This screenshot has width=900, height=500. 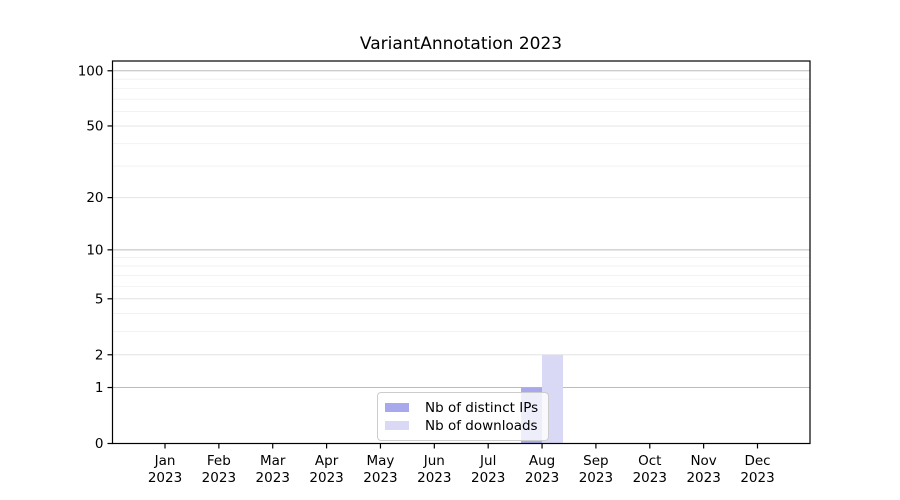 I want to click on x-tick-label-month: Apr, so click(x=327, y=461).